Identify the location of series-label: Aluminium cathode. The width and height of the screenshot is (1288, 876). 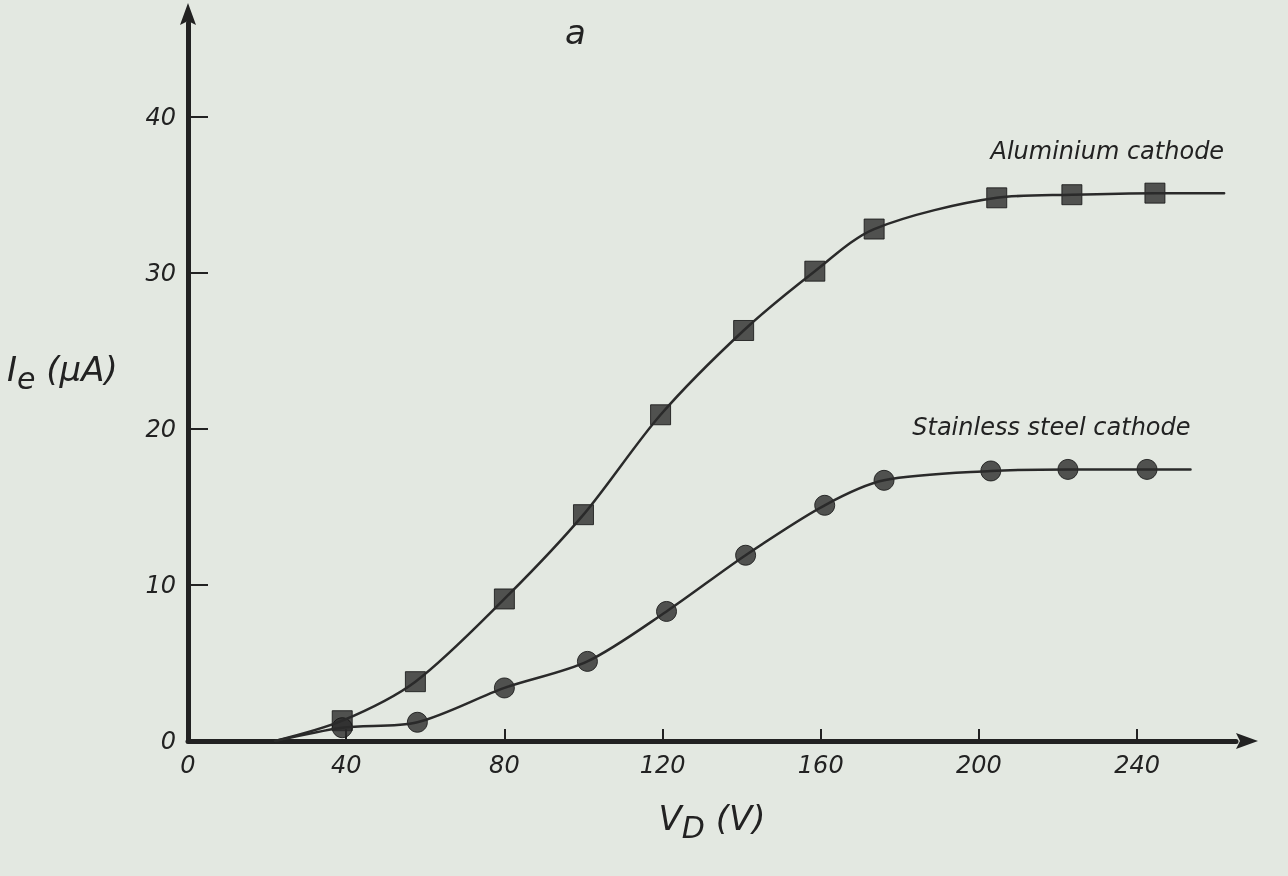
(1106, 151).